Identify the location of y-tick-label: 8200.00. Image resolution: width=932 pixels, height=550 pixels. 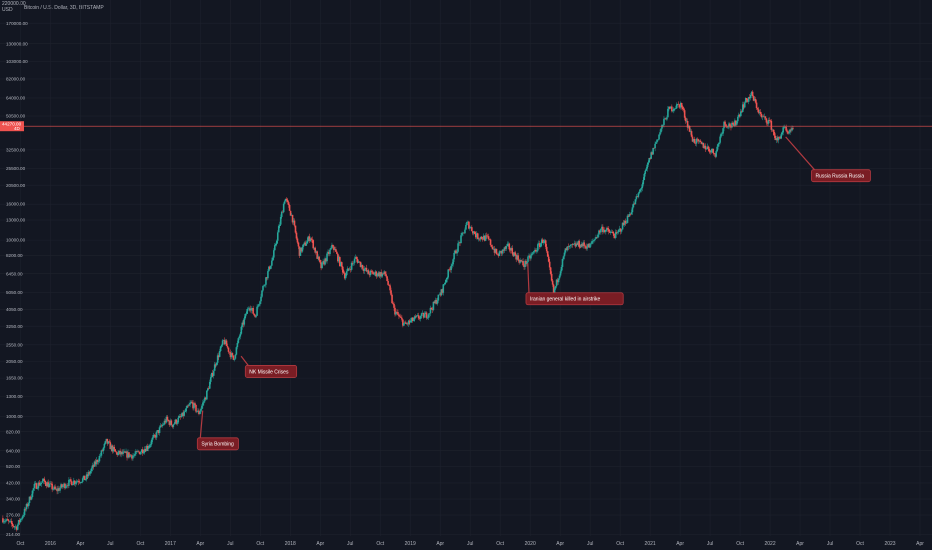
(14, 255).